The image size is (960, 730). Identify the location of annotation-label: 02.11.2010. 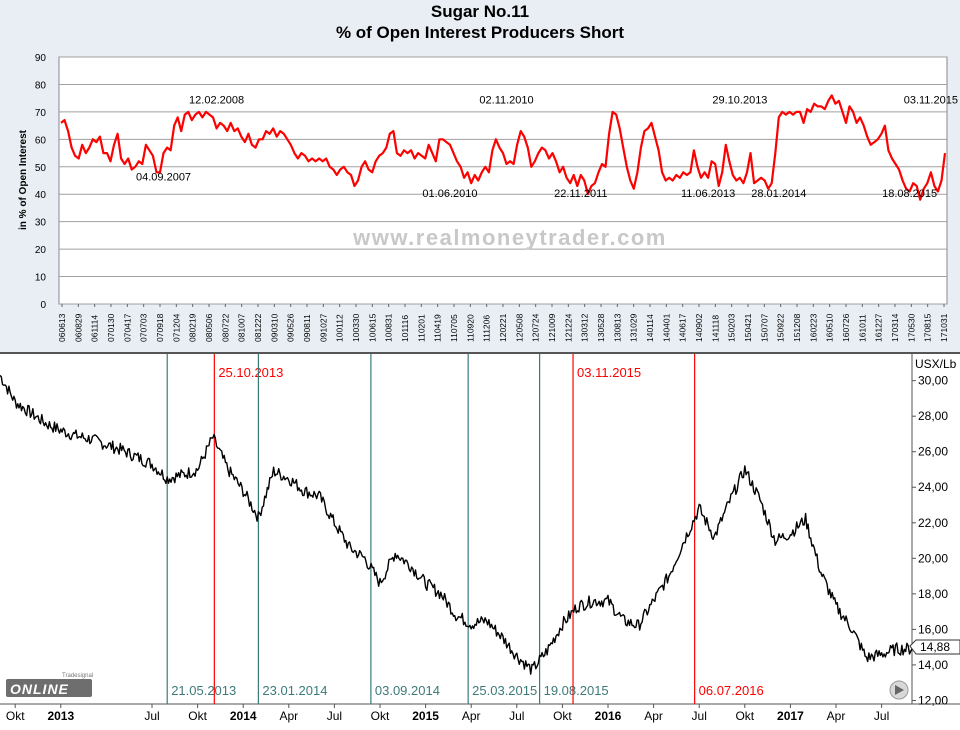
(506, 101).